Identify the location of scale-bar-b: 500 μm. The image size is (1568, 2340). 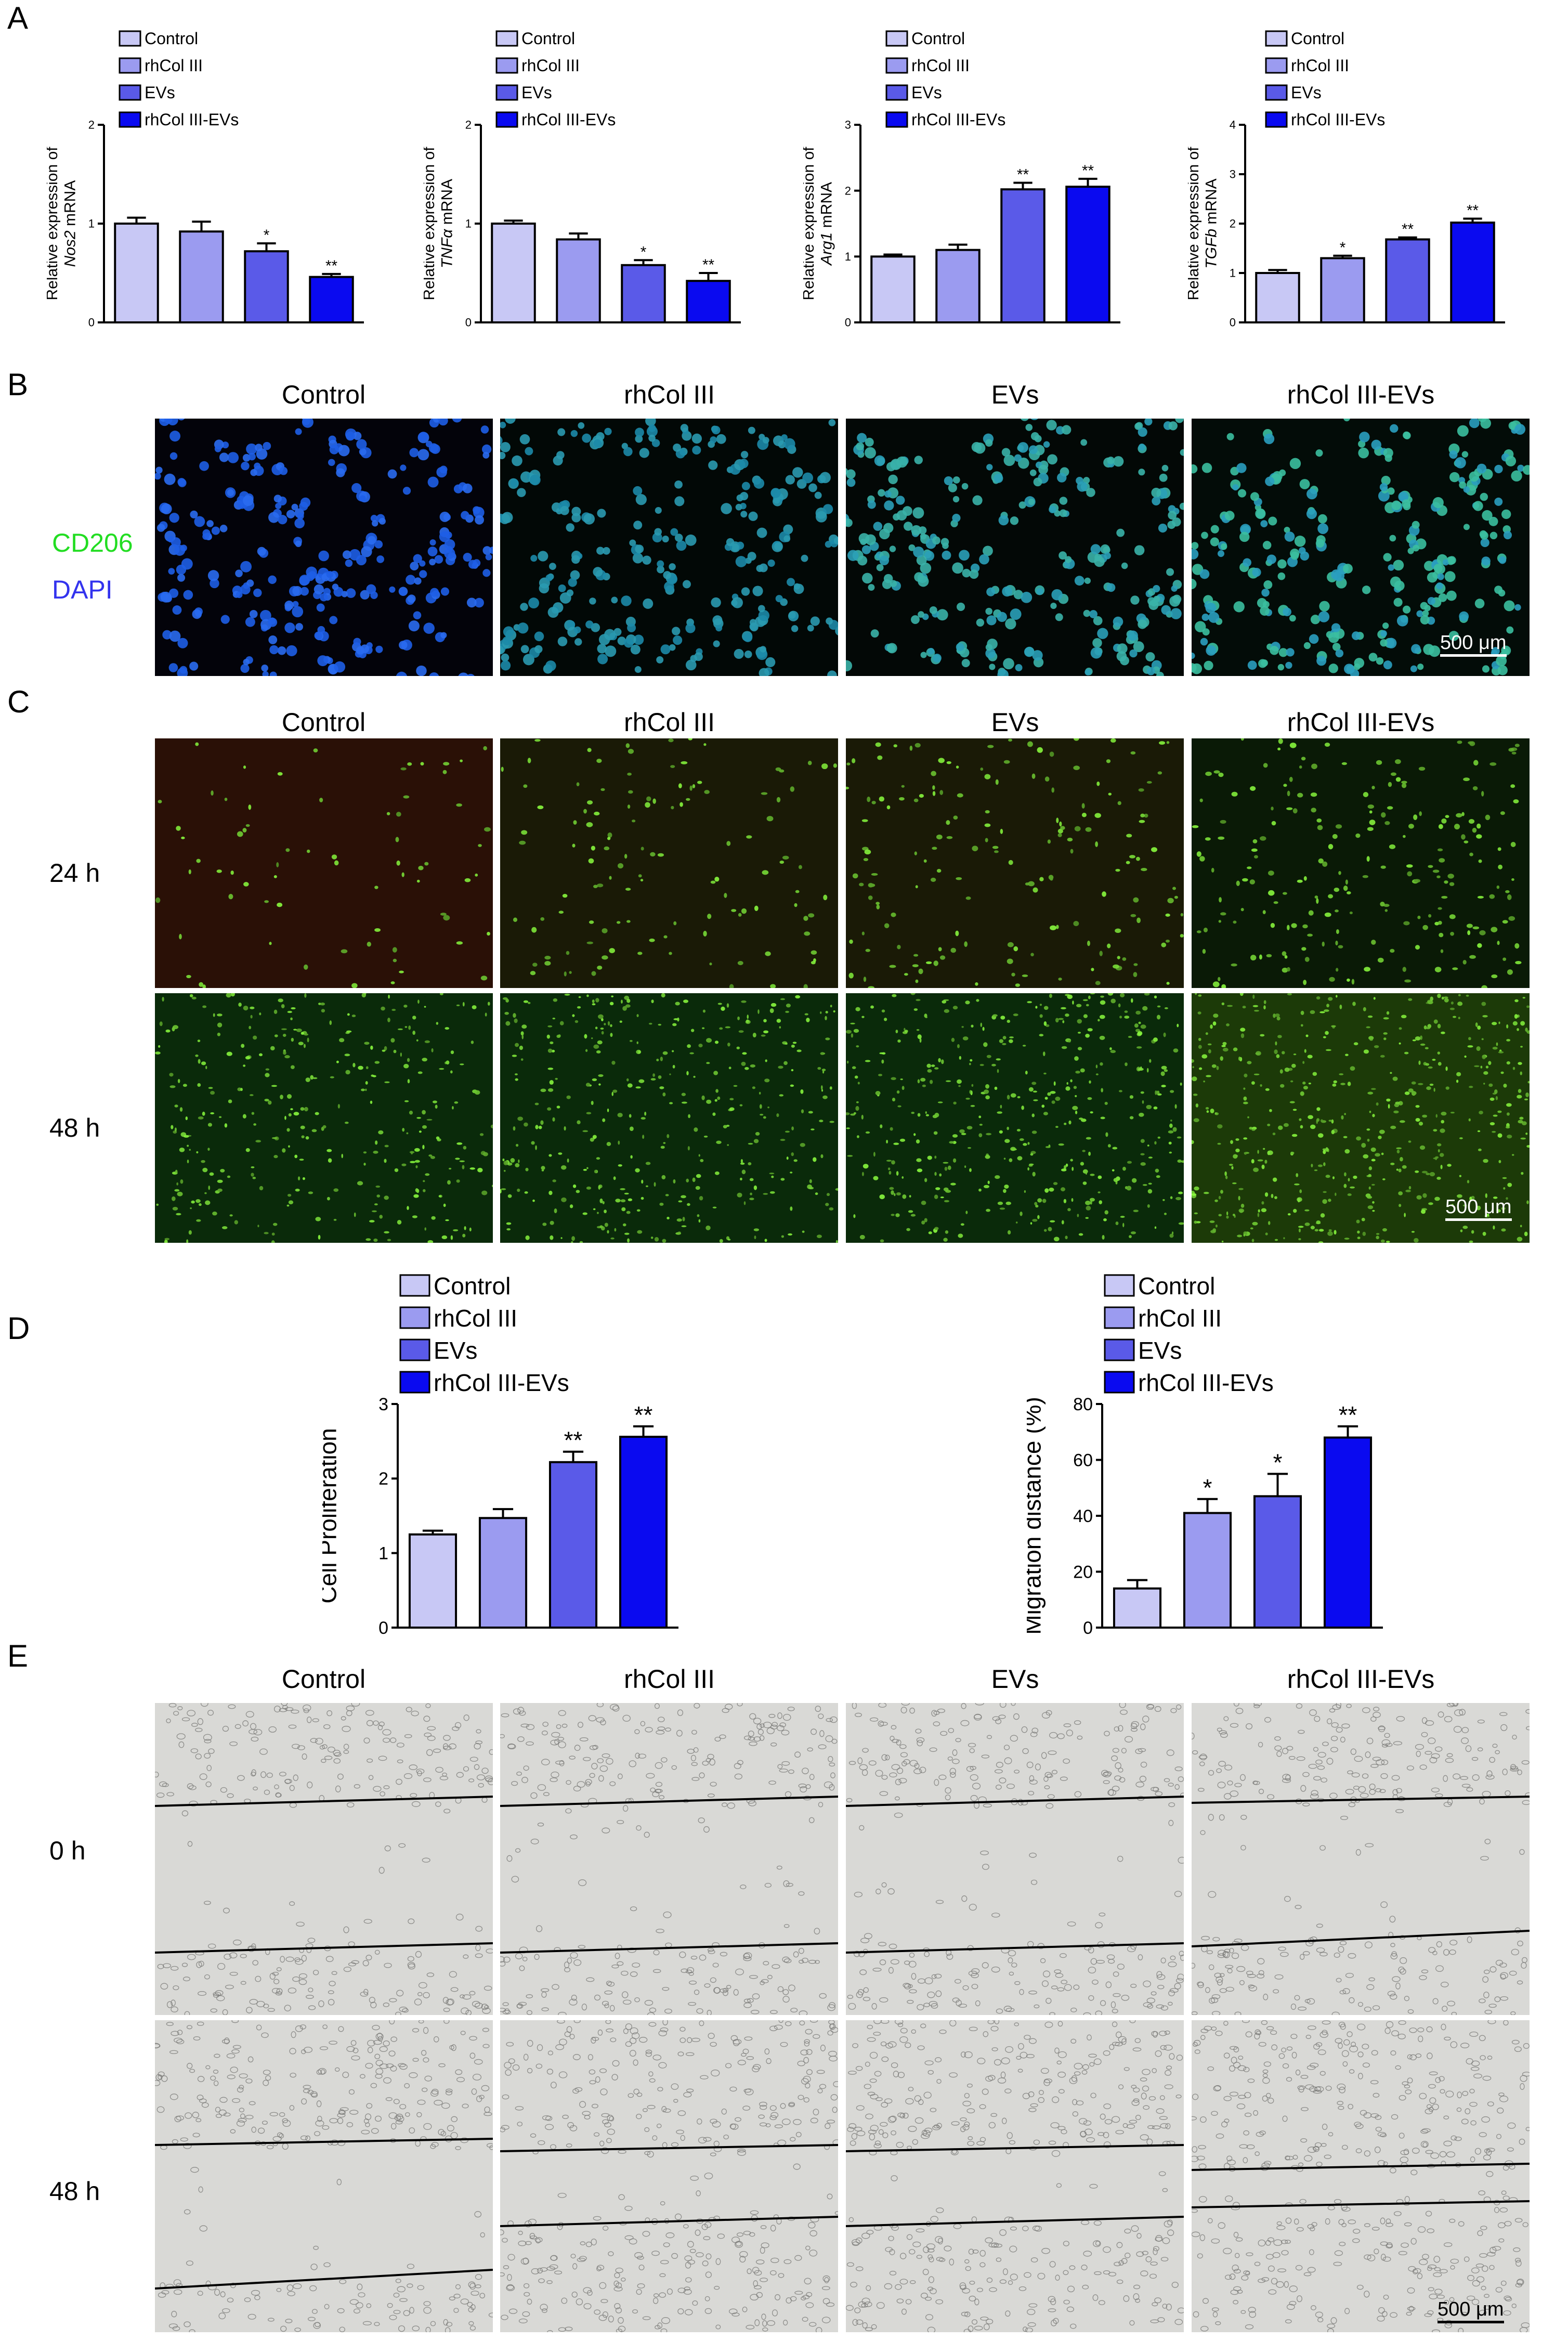
(1473, 644).